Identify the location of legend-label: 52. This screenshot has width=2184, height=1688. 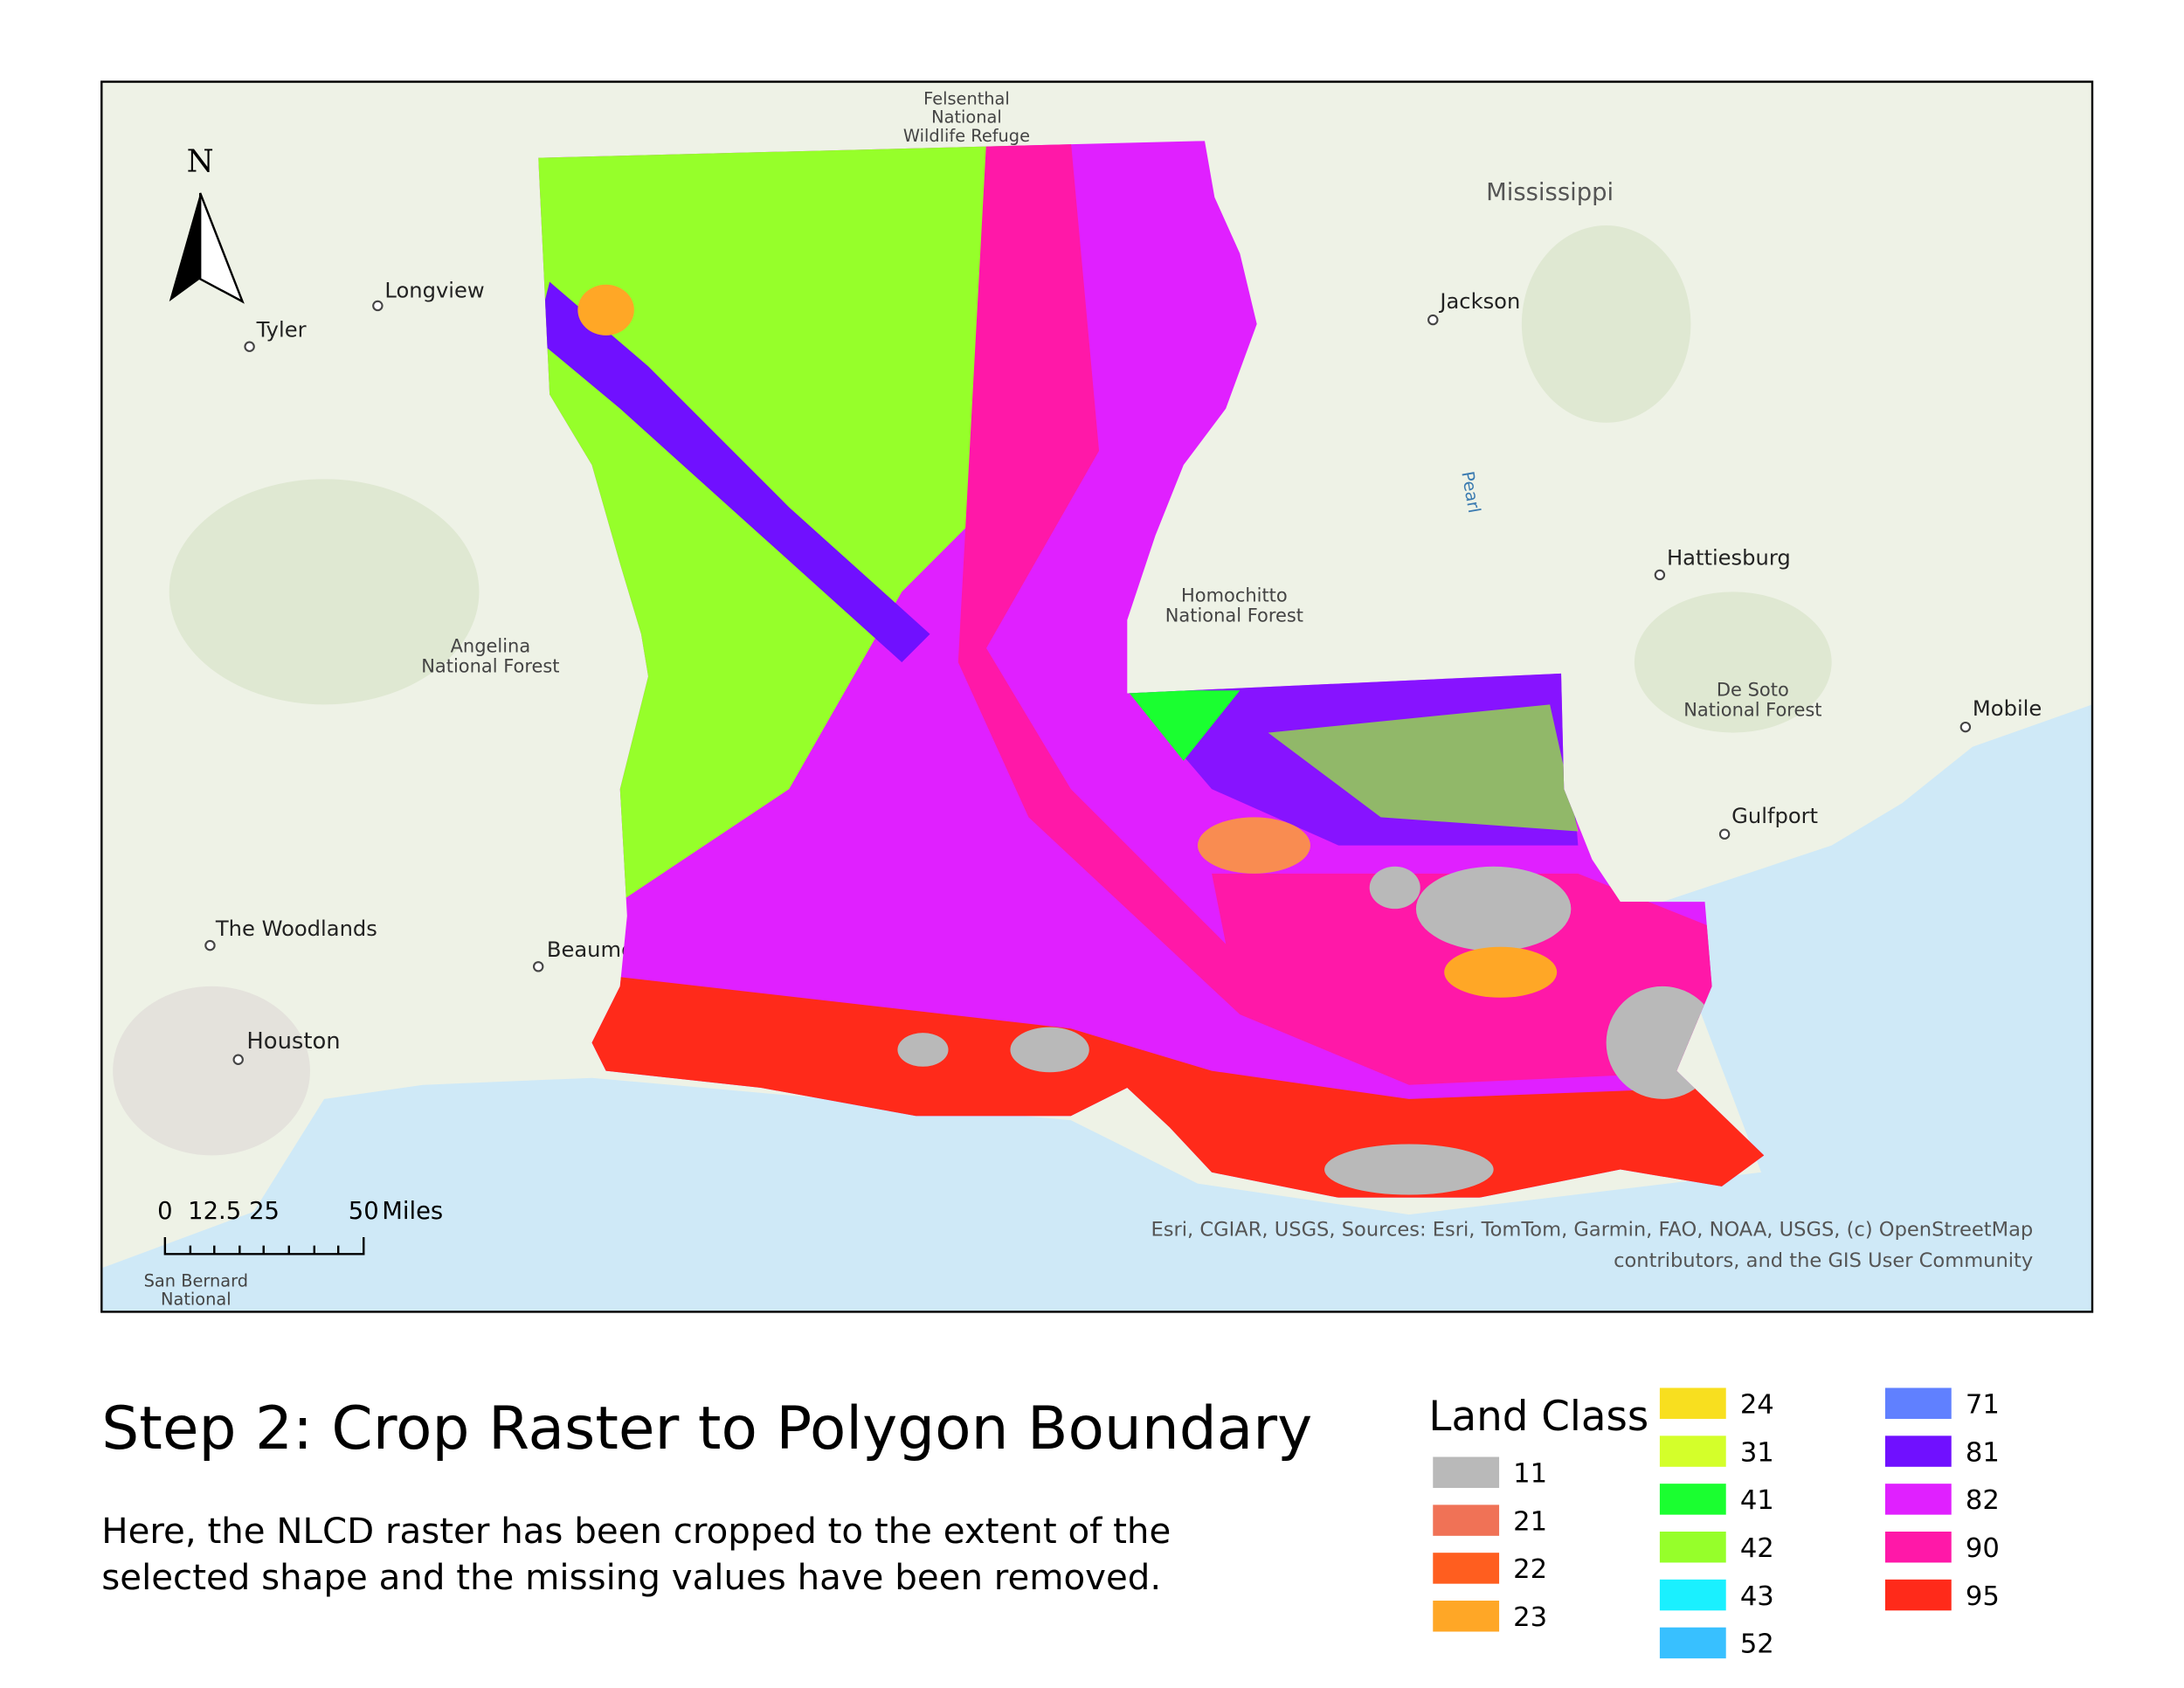
(1757, 1644).